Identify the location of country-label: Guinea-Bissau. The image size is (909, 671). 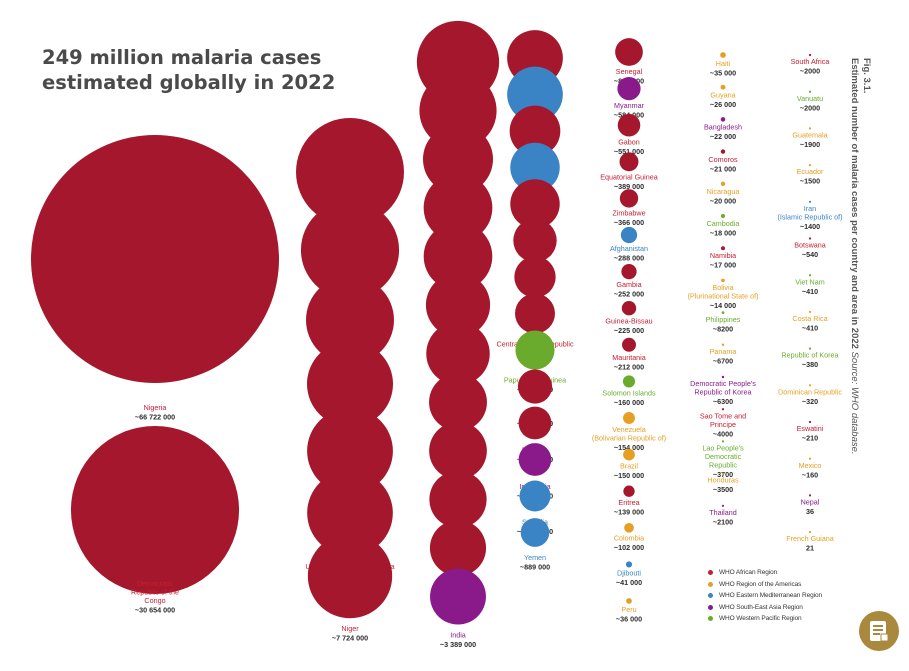
(628, 320).